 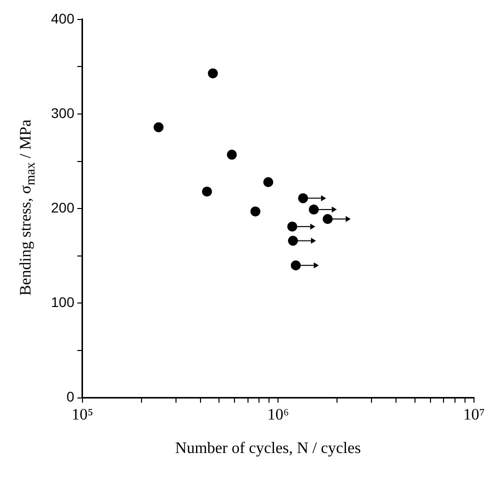 What do you see at coordinates (63, 18) in the screenshot?
I see `y-tick-label: 400` at bounding box center [63, 18].